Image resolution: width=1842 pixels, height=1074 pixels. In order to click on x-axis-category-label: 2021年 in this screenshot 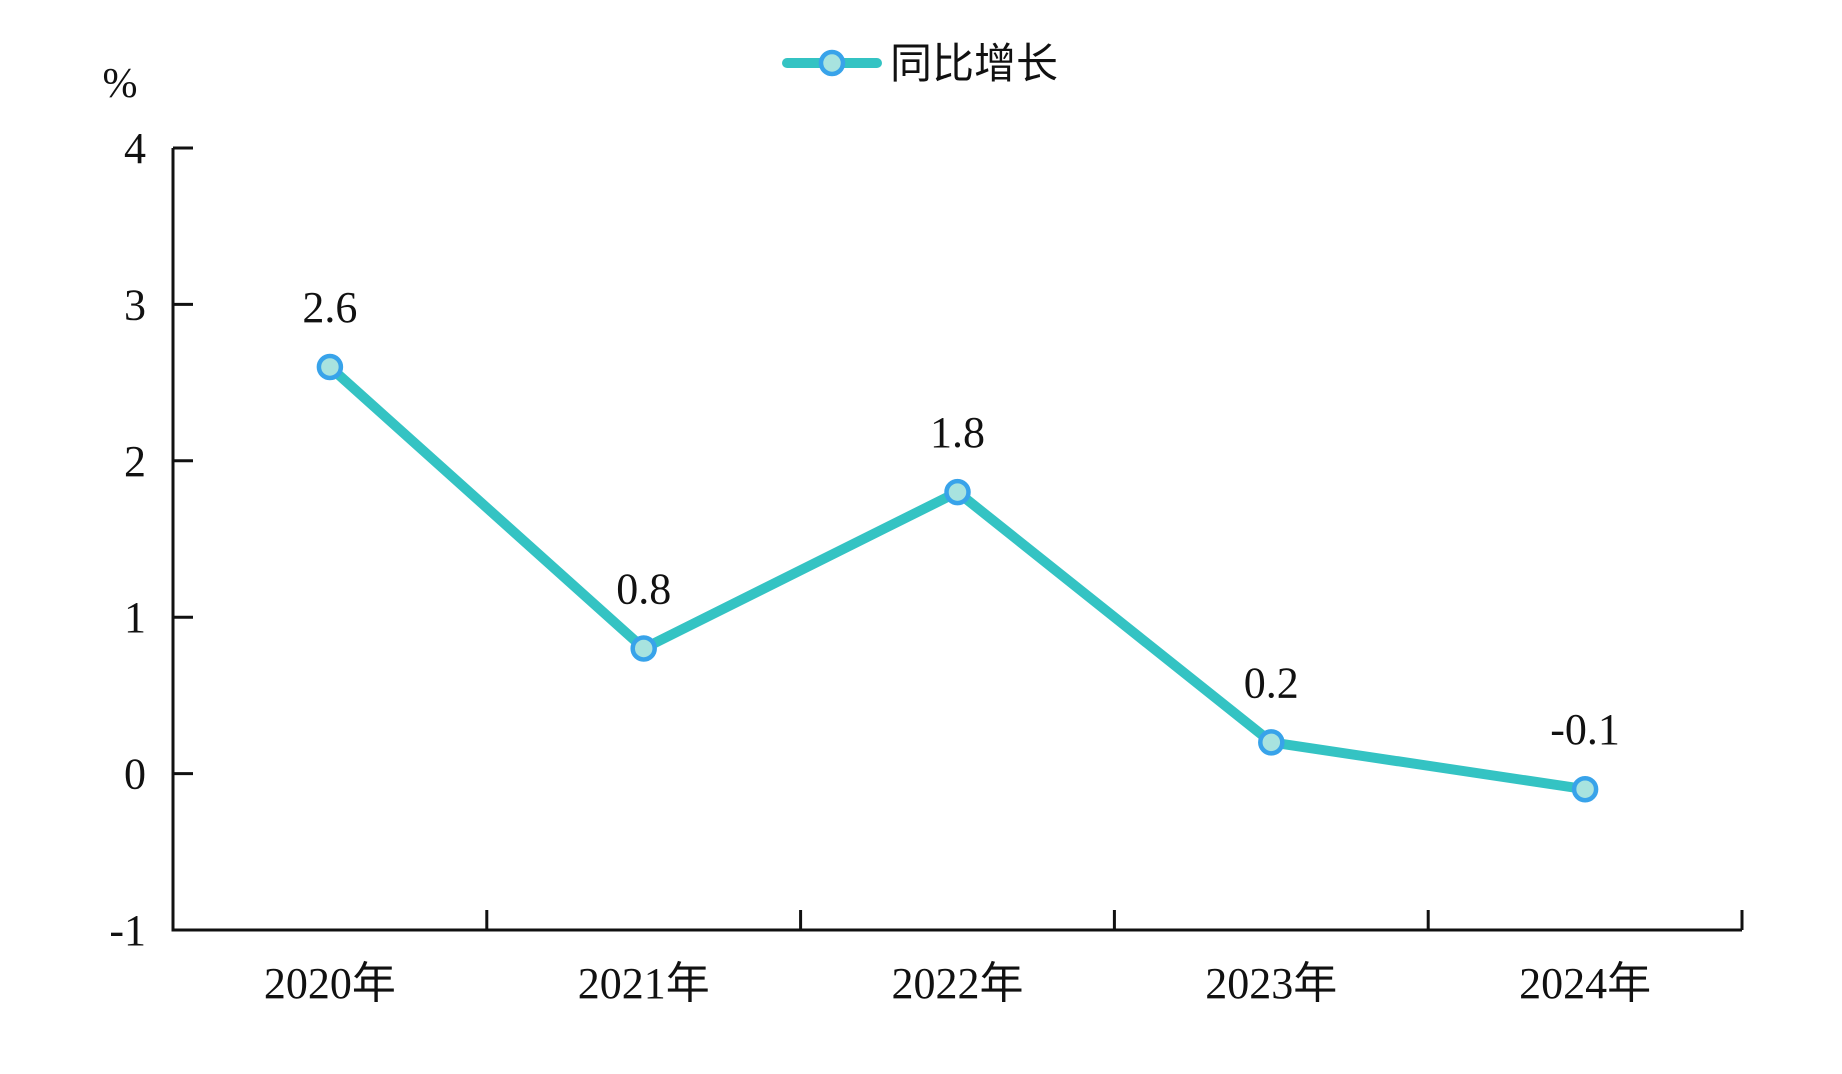, I will do `click(644, 983)`.